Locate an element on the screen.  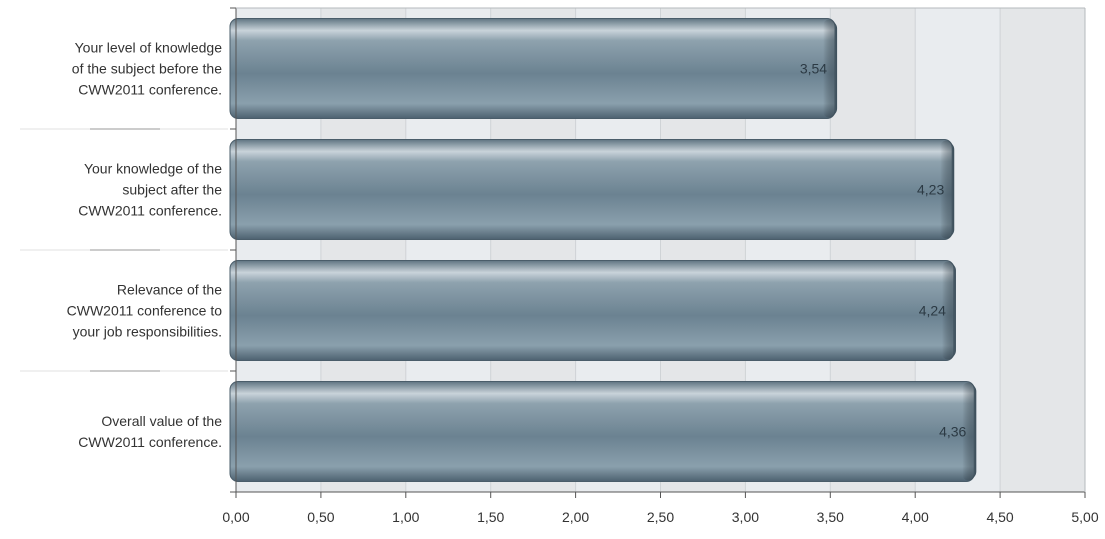
category-label-line: CWW2011 conference to is located at coordinates (145, 311).